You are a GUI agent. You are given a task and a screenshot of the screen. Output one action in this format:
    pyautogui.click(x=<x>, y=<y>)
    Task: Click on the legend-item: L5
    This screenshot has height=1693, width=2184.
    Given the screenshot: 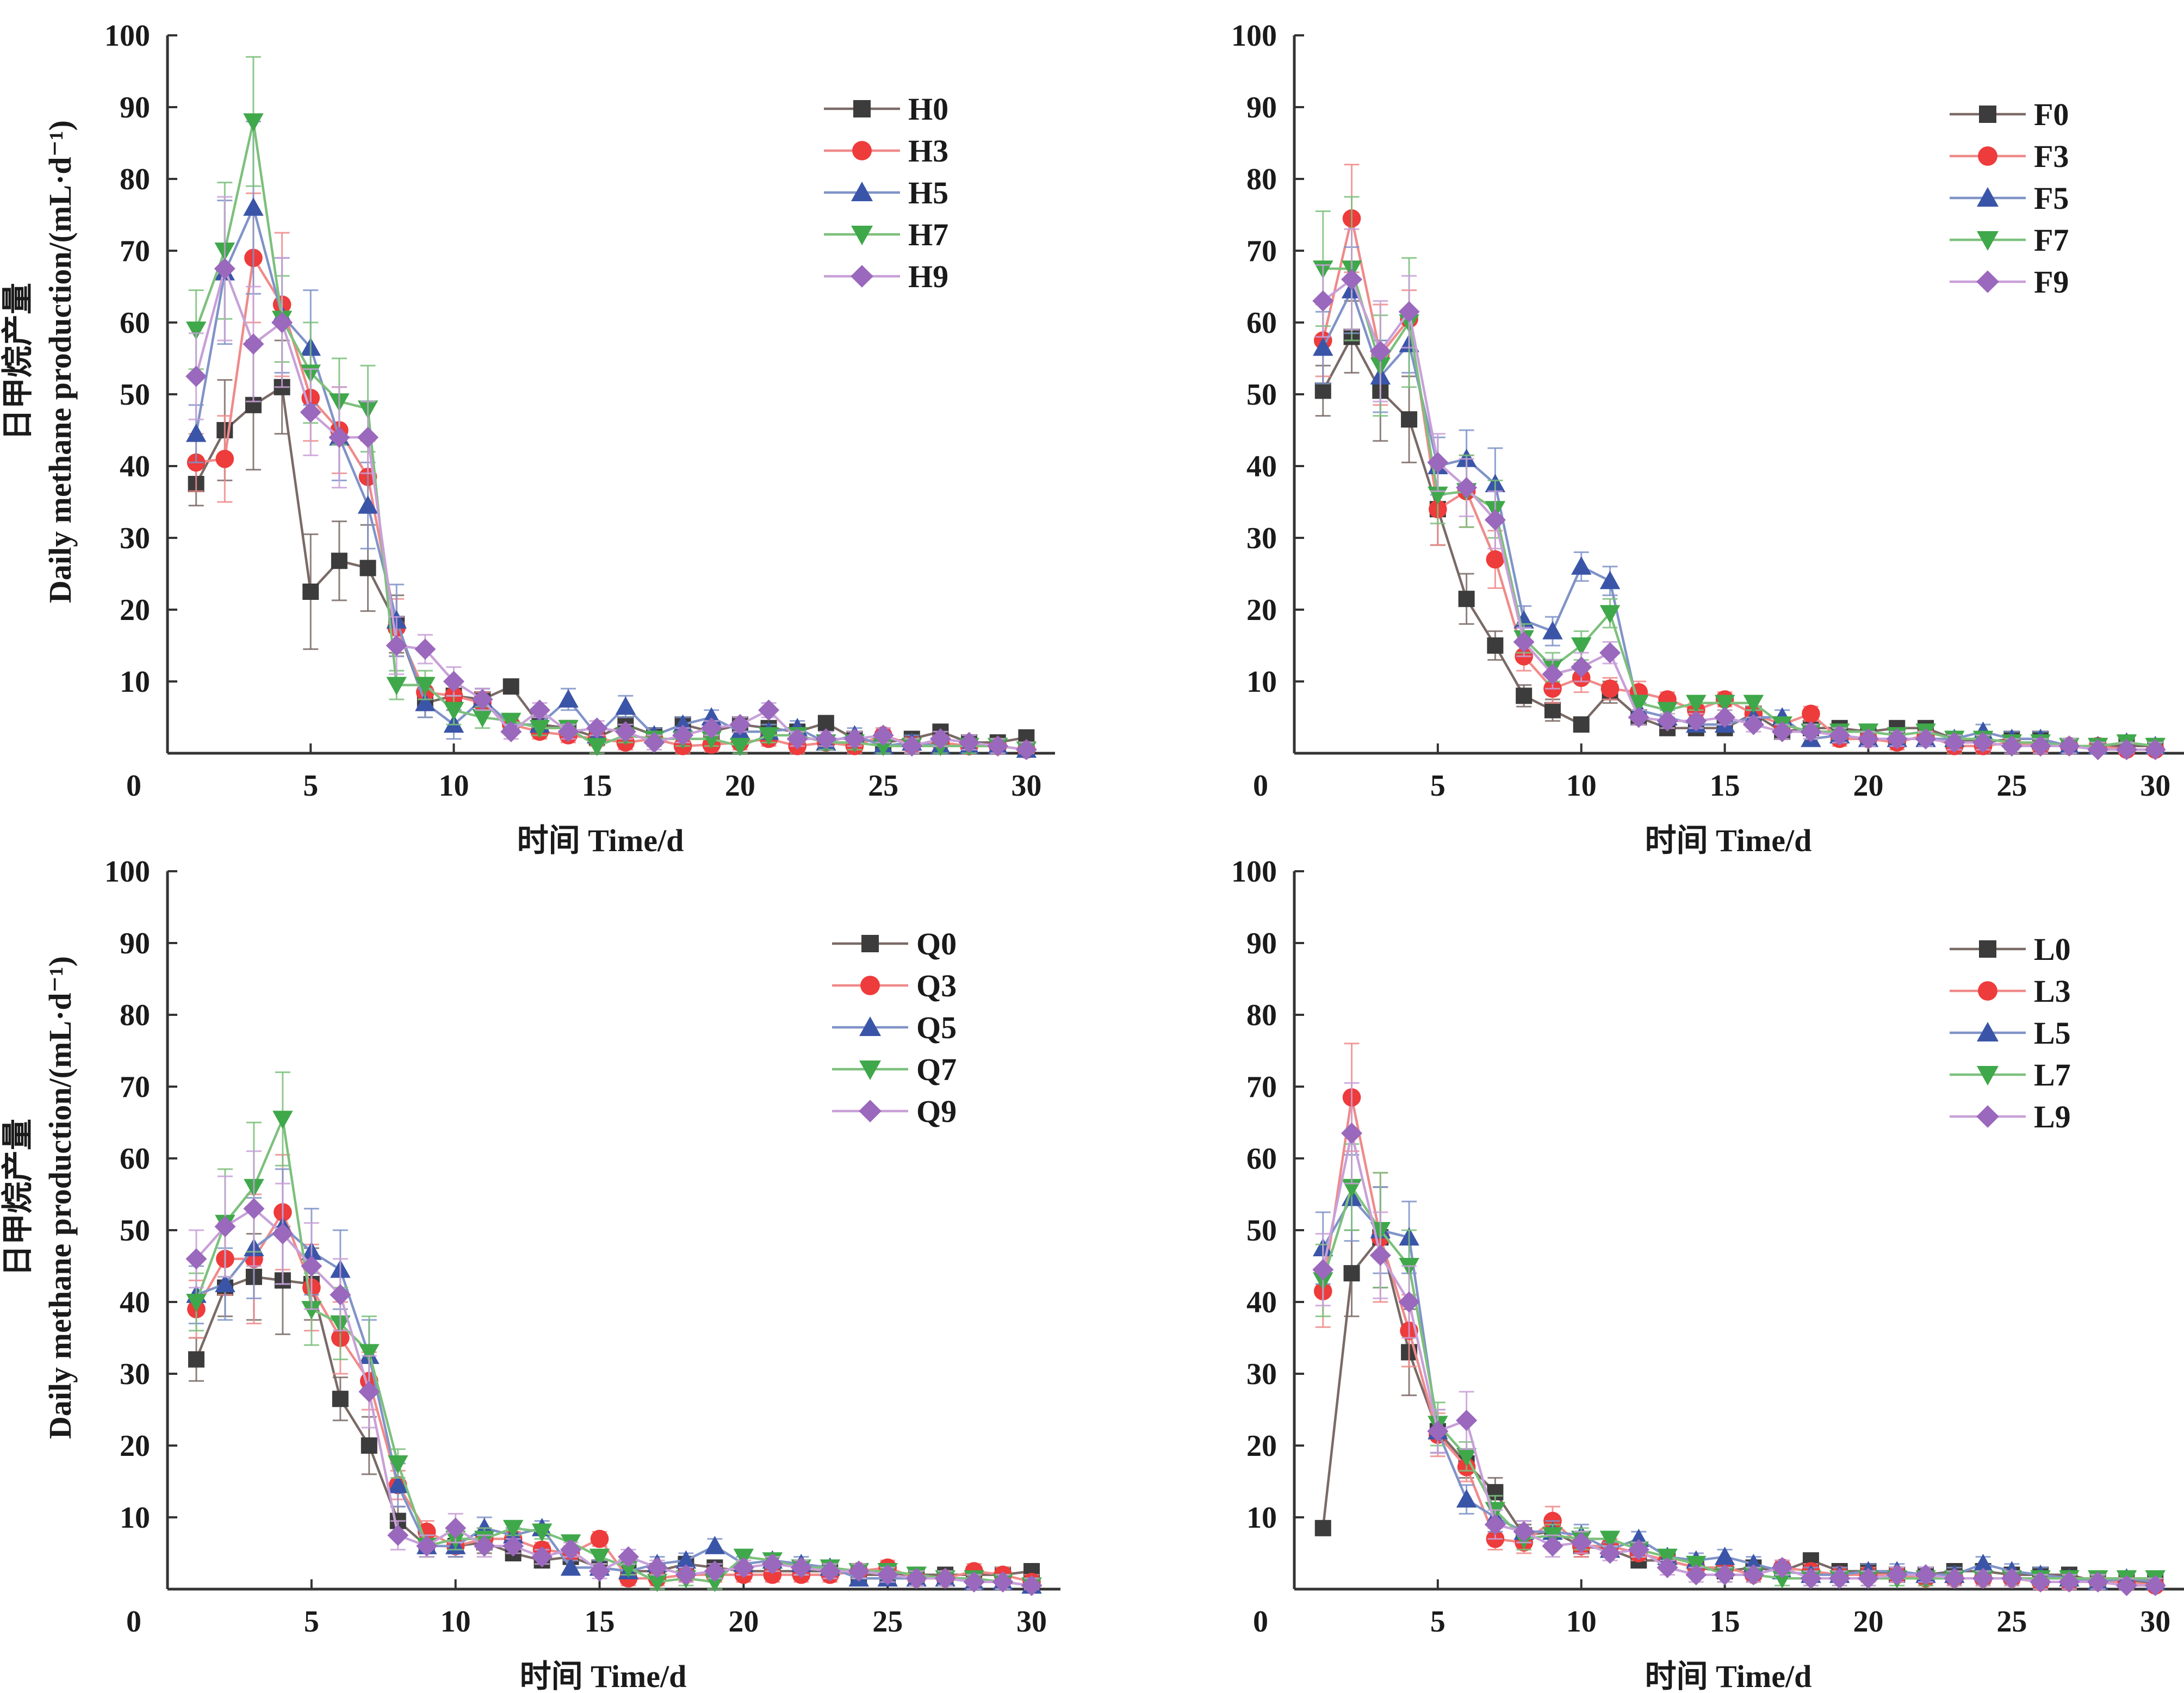 What is the action you would take?
    pyautogui.click(x=2010, y=1033)
    